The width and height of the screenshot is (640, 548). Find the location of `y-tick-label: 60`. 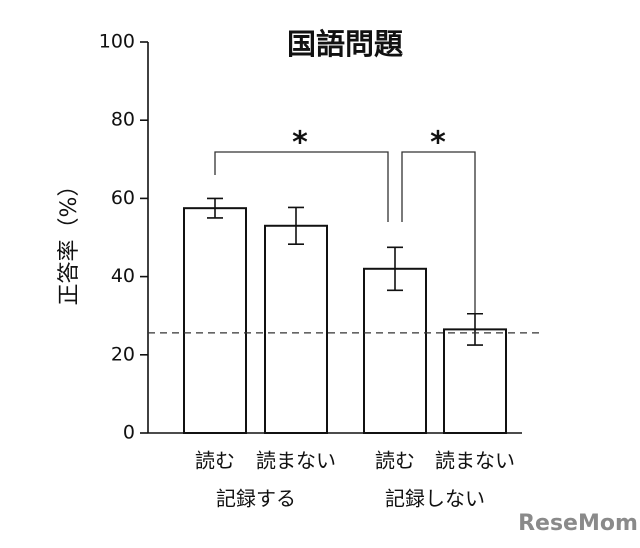

y-tick-label: 60 is located at coordinates (123, 198).